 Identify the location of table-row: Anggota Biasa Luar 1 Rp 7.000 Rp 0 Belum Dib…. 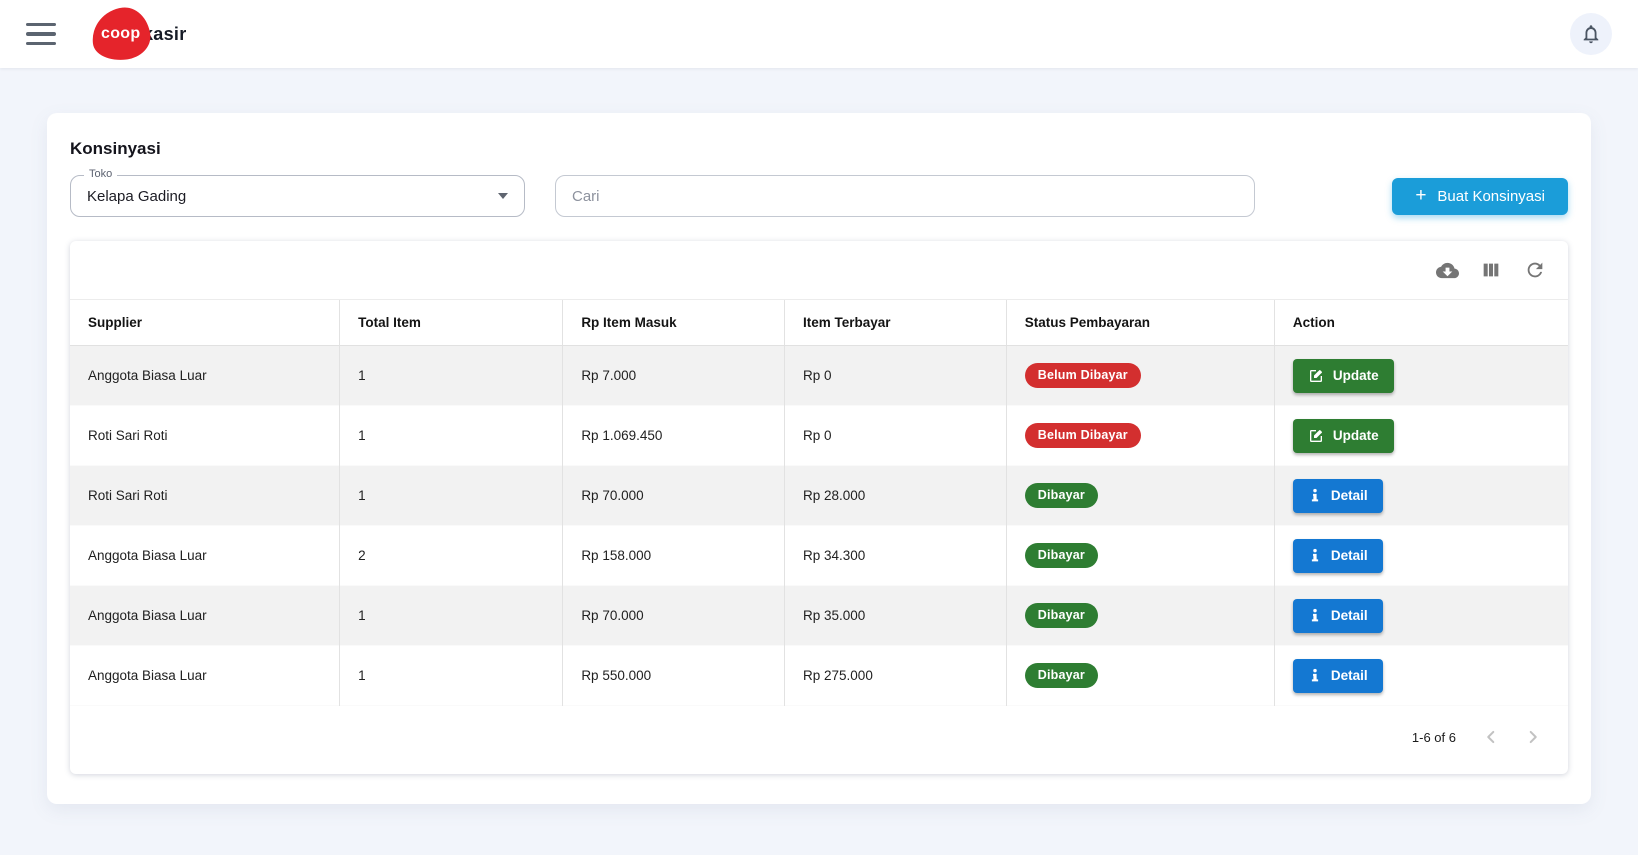
(819, 375).